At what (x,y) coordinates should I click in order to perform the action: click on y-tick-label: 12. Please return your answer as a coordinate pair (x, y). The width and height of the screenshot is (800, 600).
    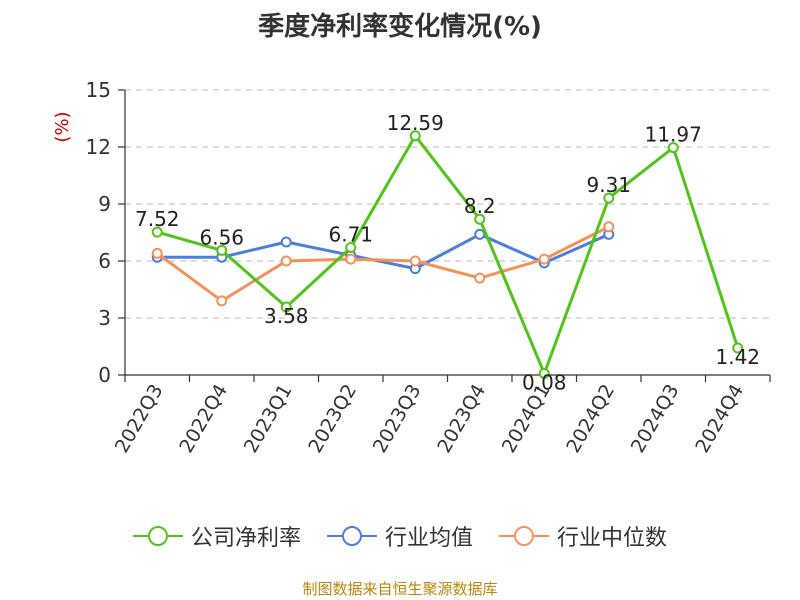
    Looking at the image, I should click on (98, 147).